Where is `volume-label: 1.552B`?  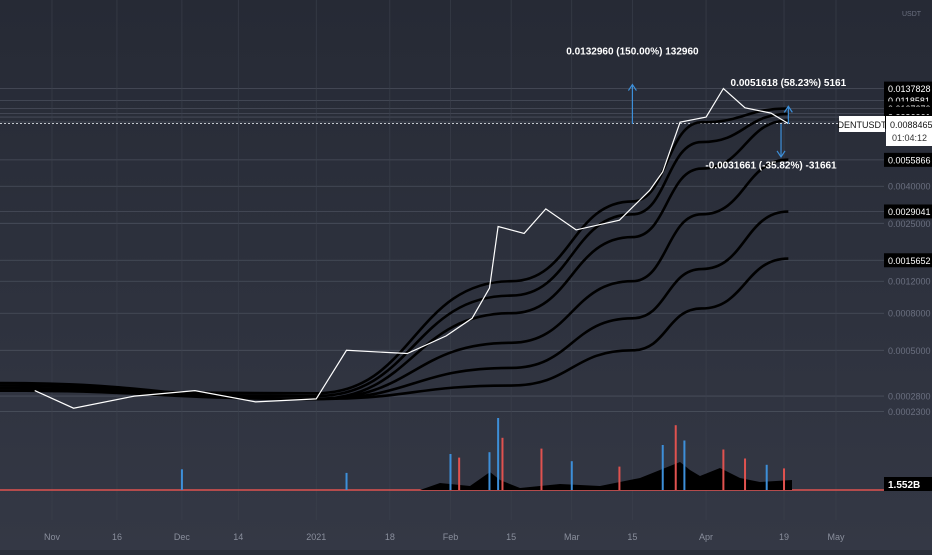
volume-label: 1.552B is located at coordinates (904, 485).